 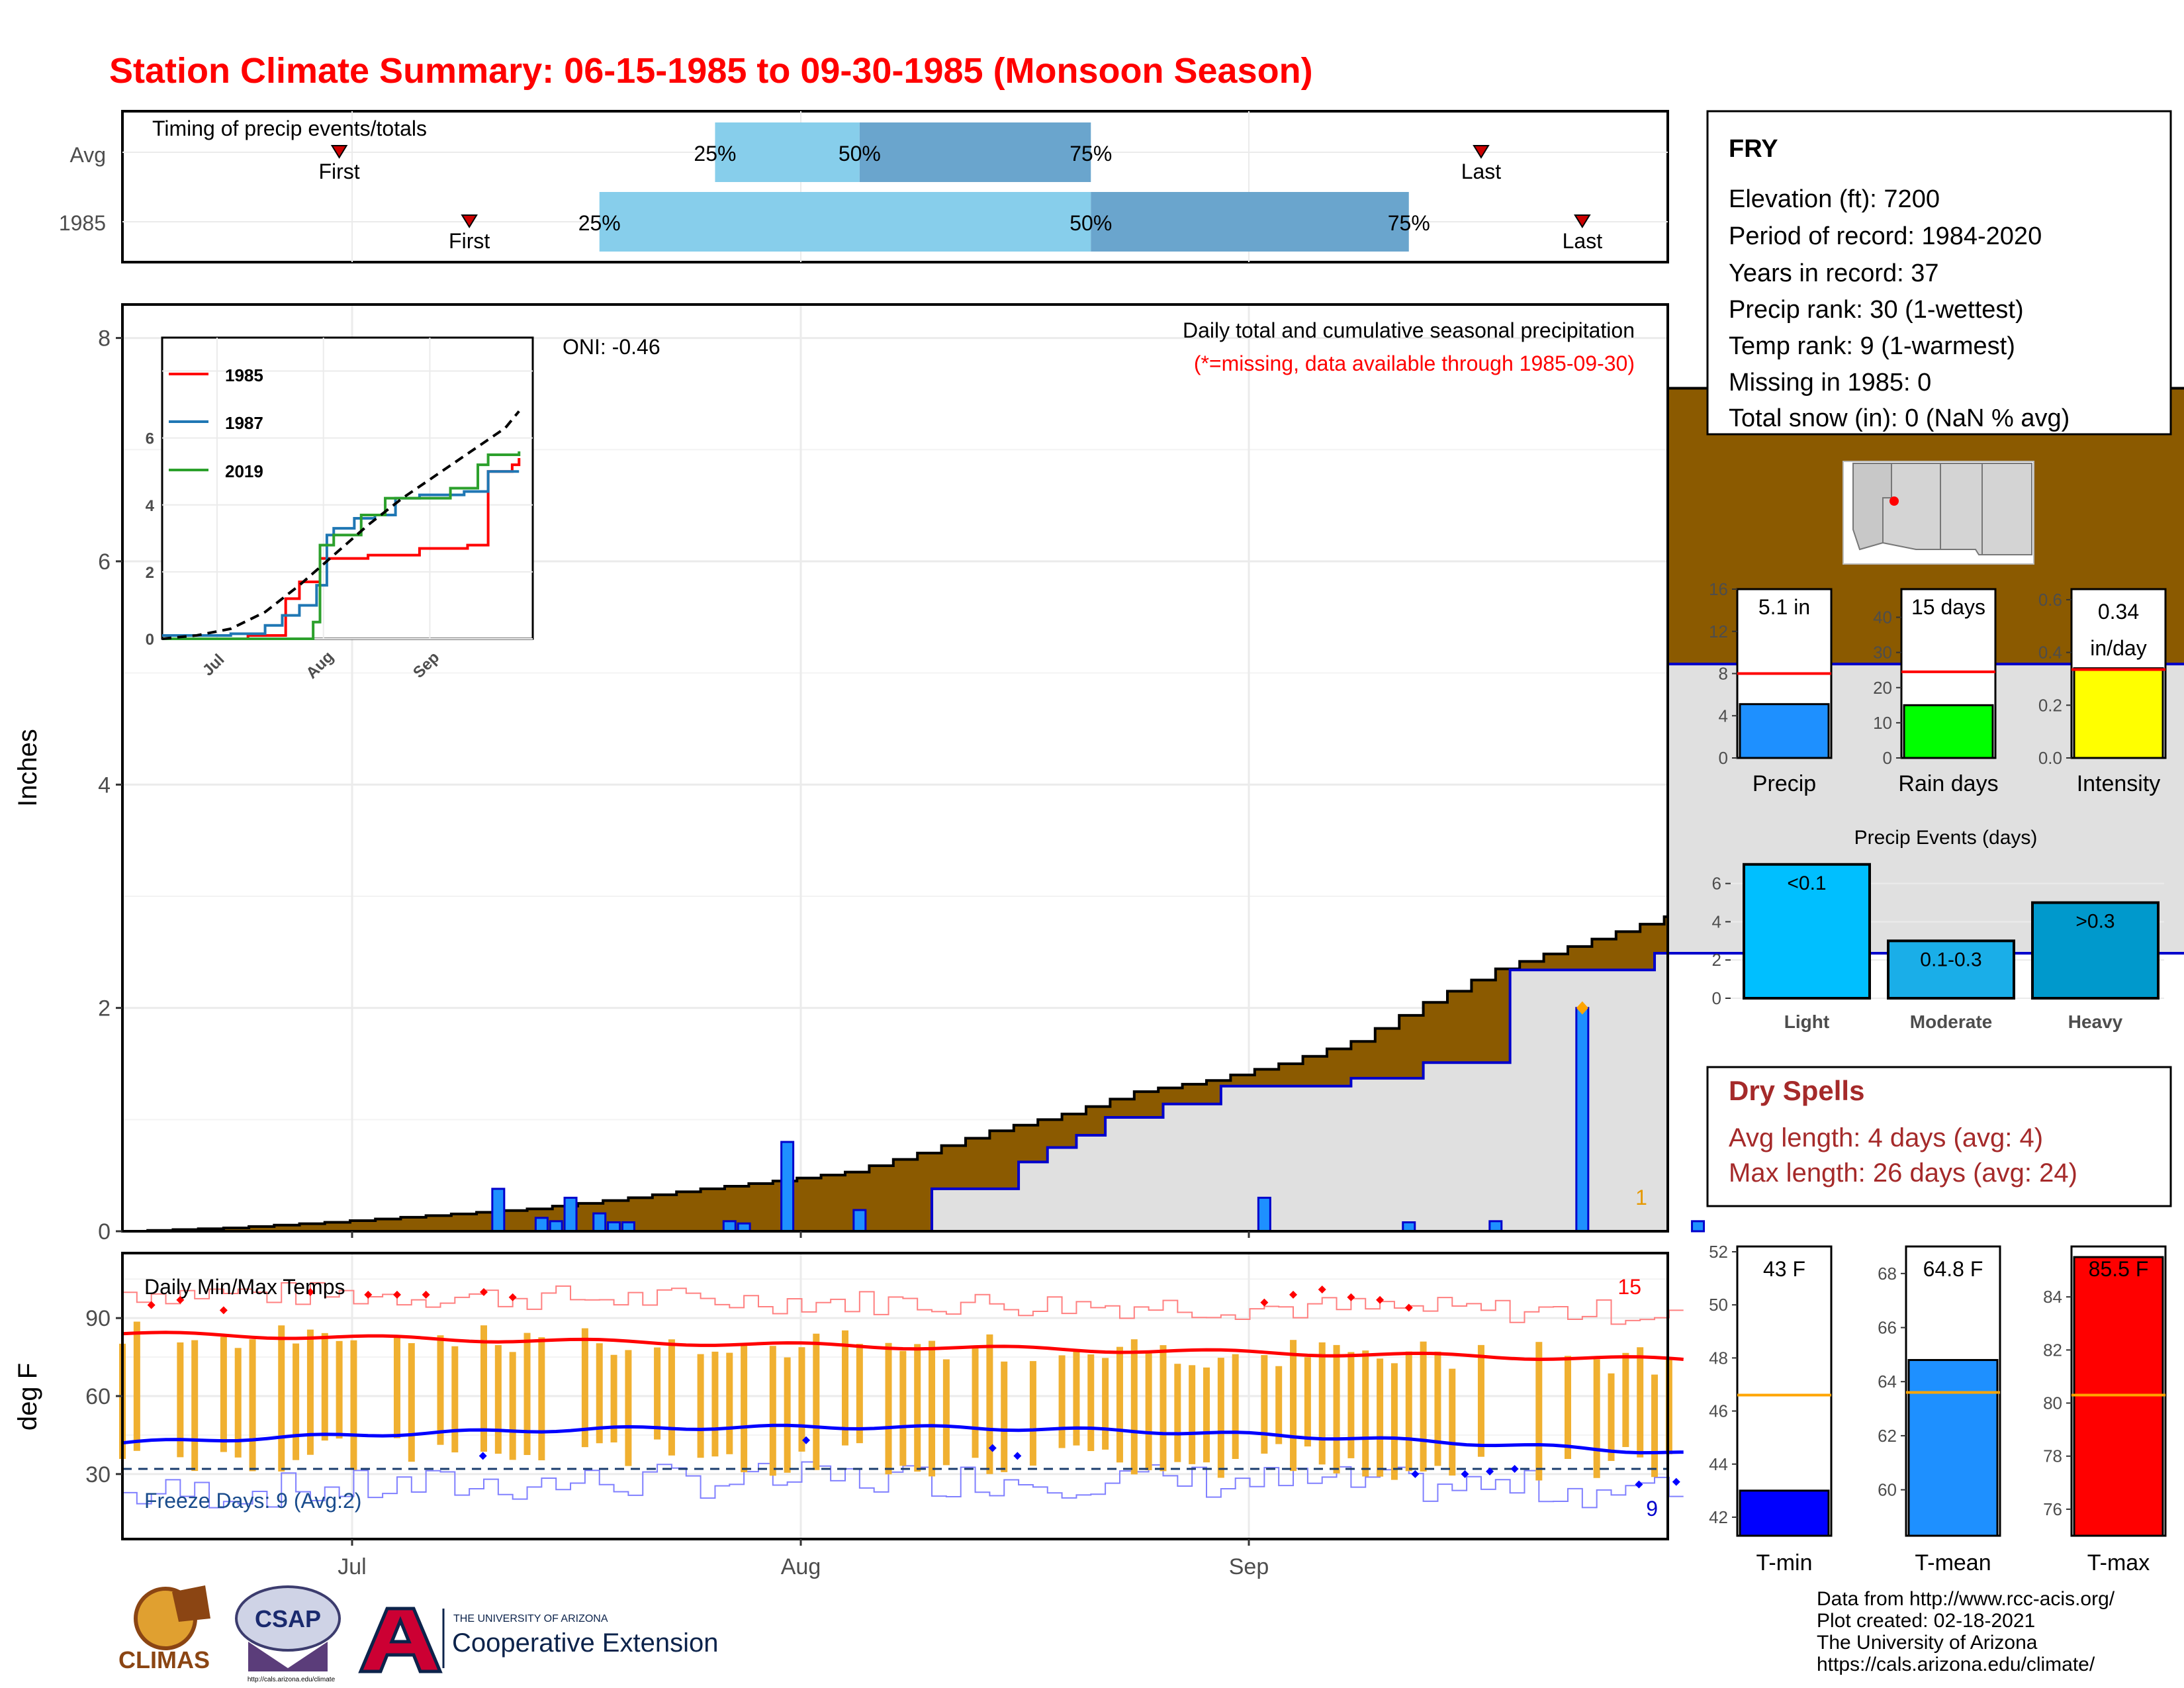 I want to click on footer-plot-date: Plot created: 02-18-2021, so click(x=1926, y=1621).